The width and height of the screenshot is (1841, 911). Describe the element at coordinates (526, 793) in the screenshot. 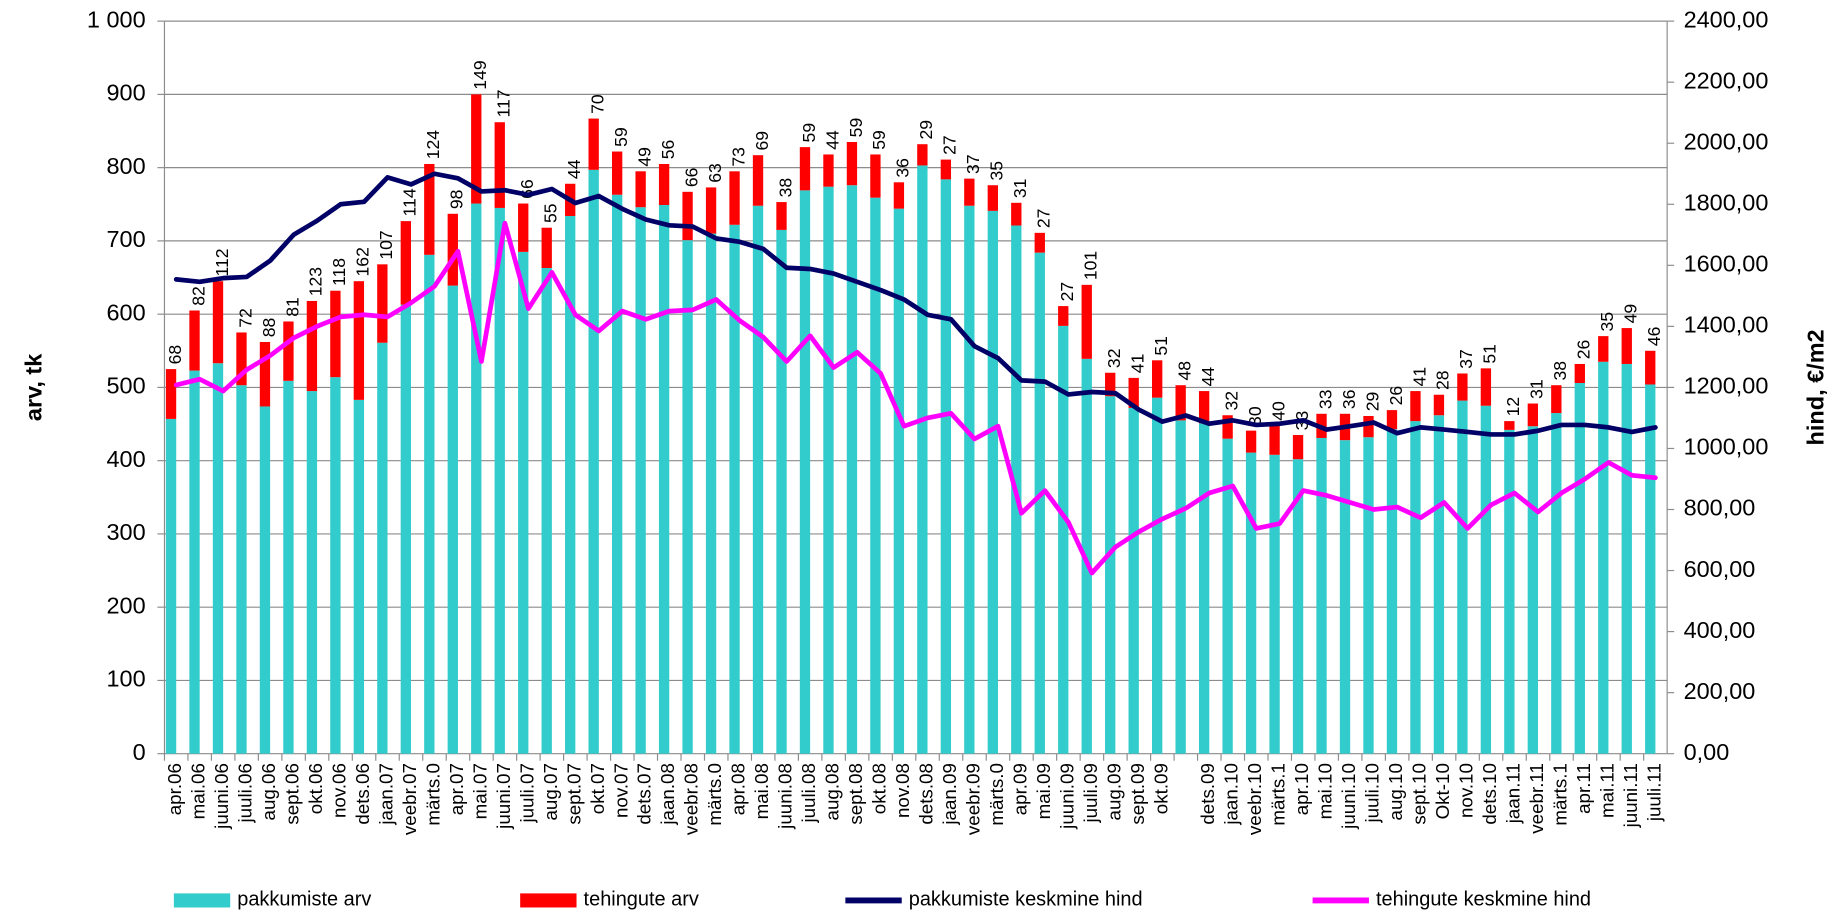

I see `x-tick-label: juuli.07` at that location.